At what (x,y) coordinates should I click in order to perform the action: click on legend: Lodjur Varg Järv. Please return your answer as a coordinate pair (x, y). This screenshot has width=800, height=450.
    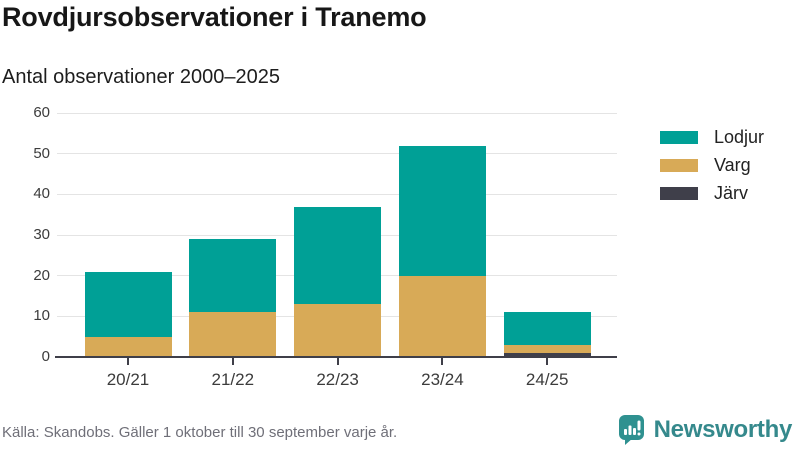
    Looking at the image, I should click on (712, 165).